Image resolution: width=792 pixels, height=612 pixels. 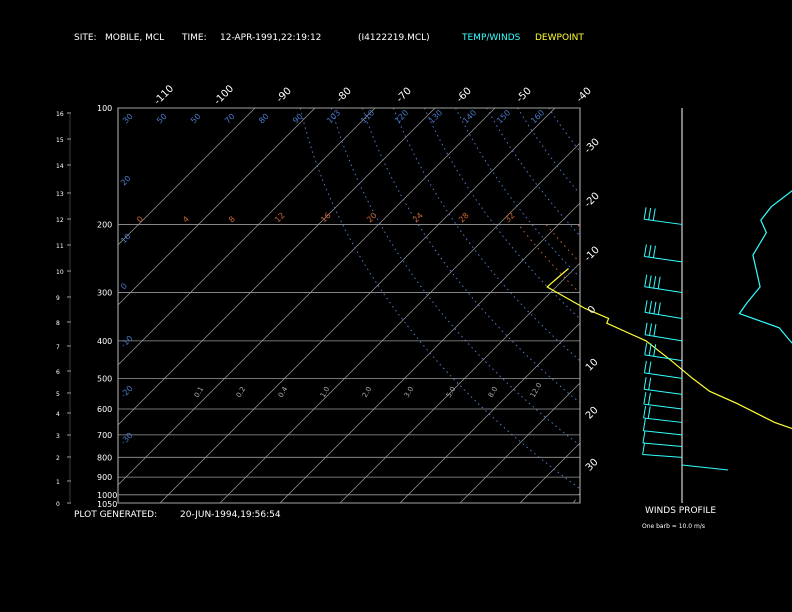 I want to click on dewpoint-profile, so click(x=669, y=349).